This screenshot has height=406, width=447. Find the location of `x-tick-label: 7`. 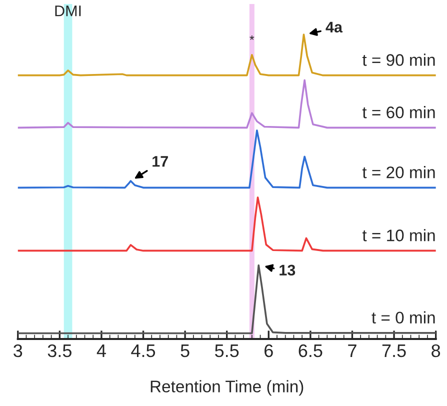

x-tick-label: 7 is located at coordinates (352, 350).